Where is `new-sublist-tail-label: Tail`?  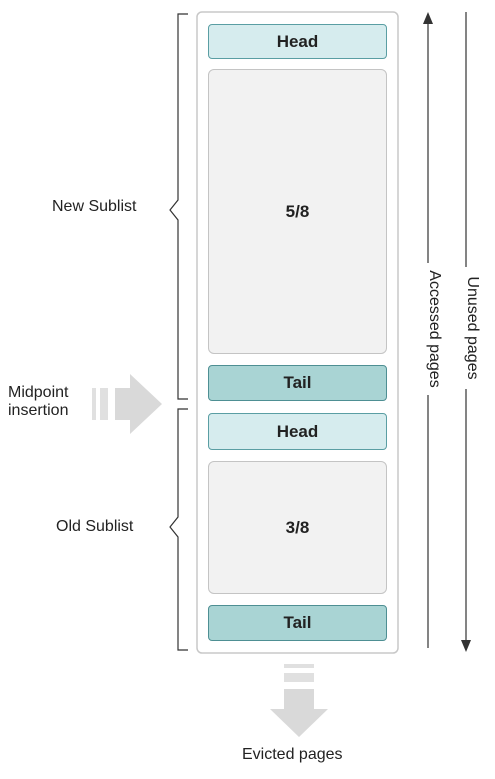
new-sublist-tail-label: Tail is located at coordinates (297, 382).